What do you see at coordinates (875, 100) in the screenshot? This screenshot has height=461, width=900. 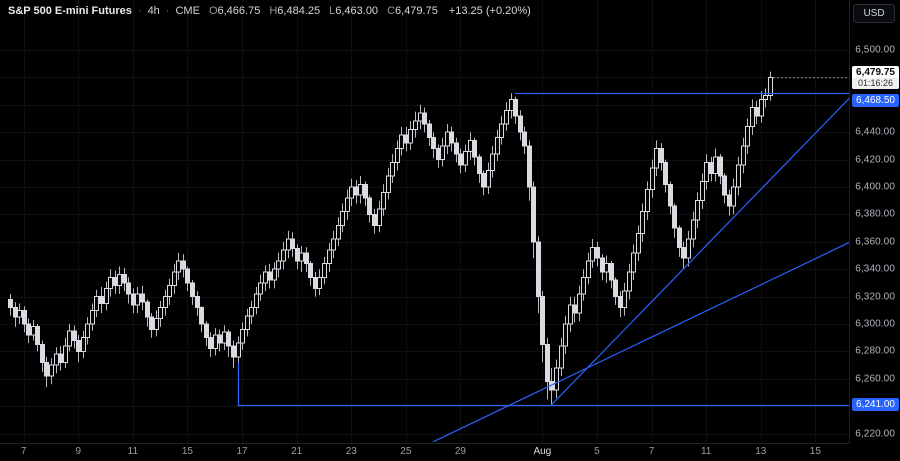 I see `upper-line-price-badge: 6,468.50` at bounding box center [875, 100].